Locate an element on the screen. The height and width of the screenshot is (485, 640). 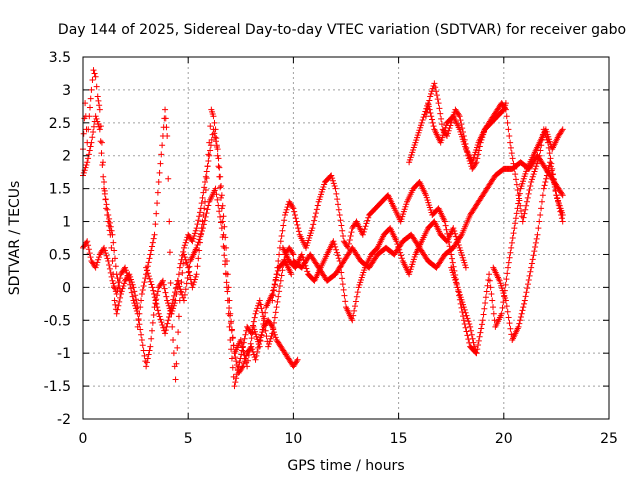
y-tick-label: 1 is located at coordinates (66, 223).